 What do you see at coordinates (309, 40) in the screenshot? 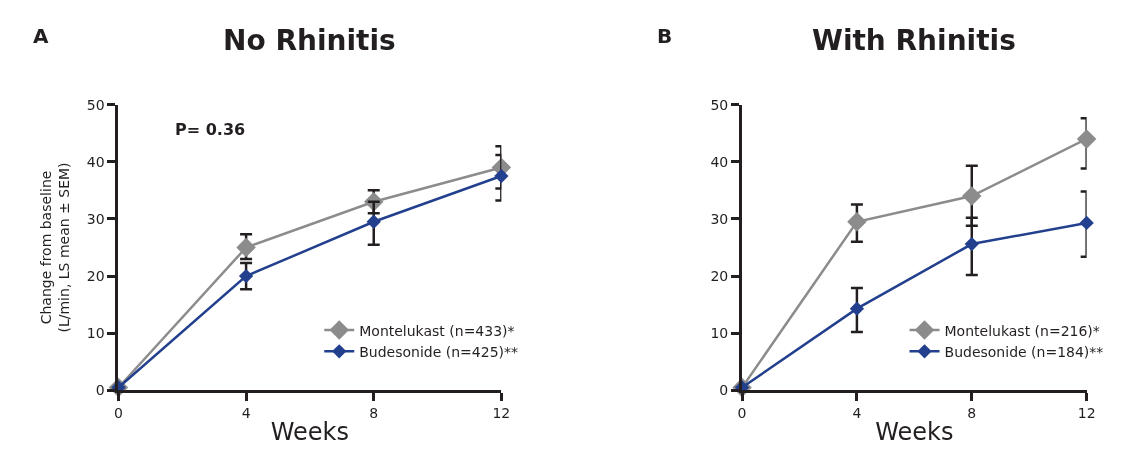
I see `chart-title: No Rhinitis` at bounding box center [309, 40].